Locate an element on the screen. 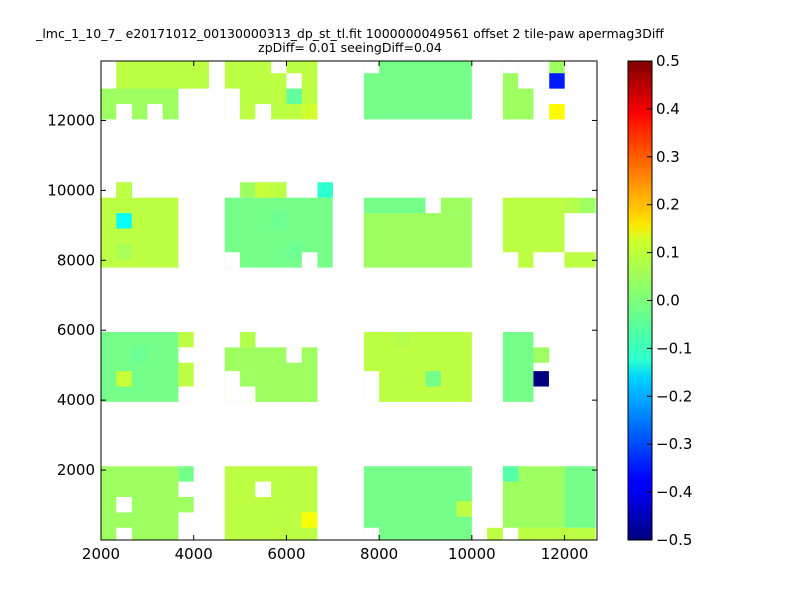 The height and width of the screenshot is (604, 800). y-tick-label: 6000 is located at coordinates (76, 330).